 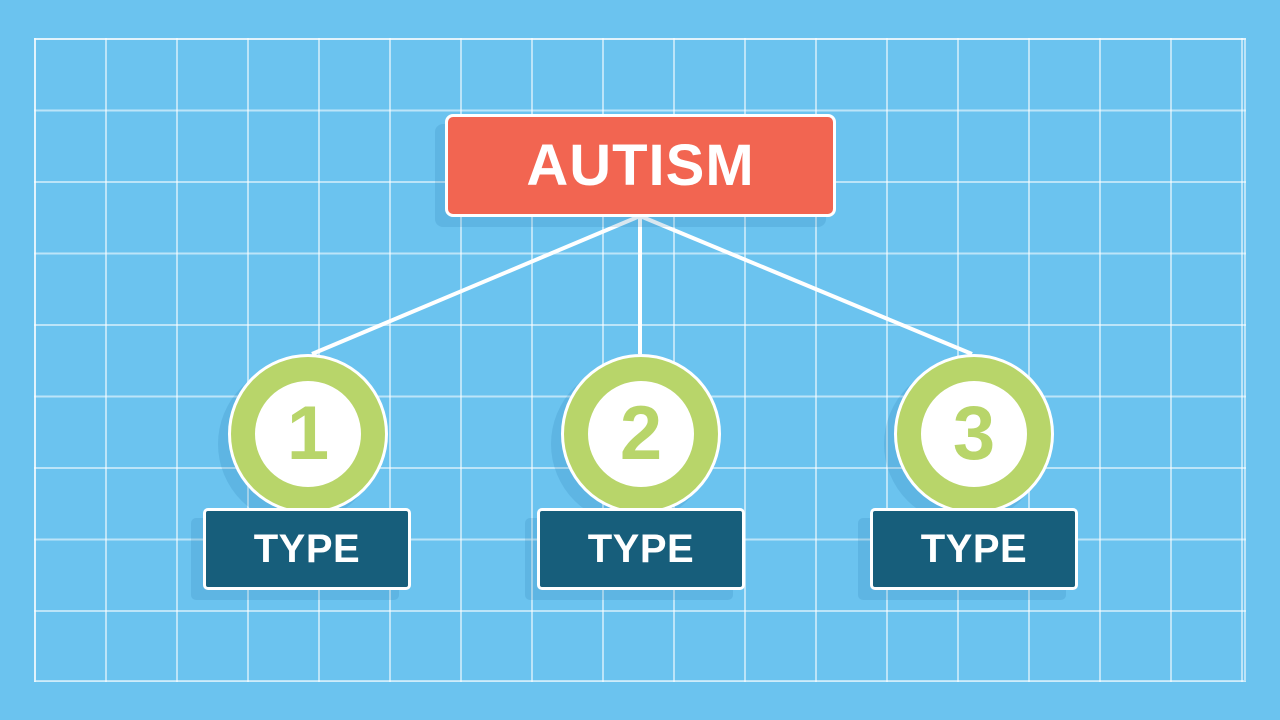 I want to click on type-1-number: 1, so click(x=308, y=433).